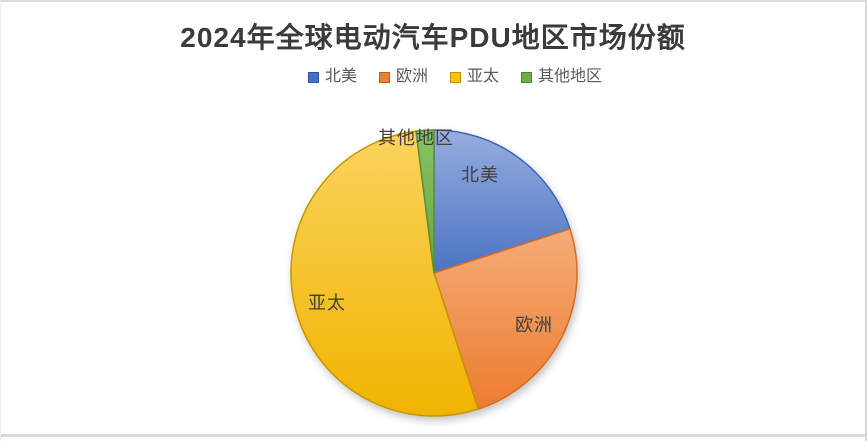  I want to click on pie-slice-north-america, so click(502, 201).